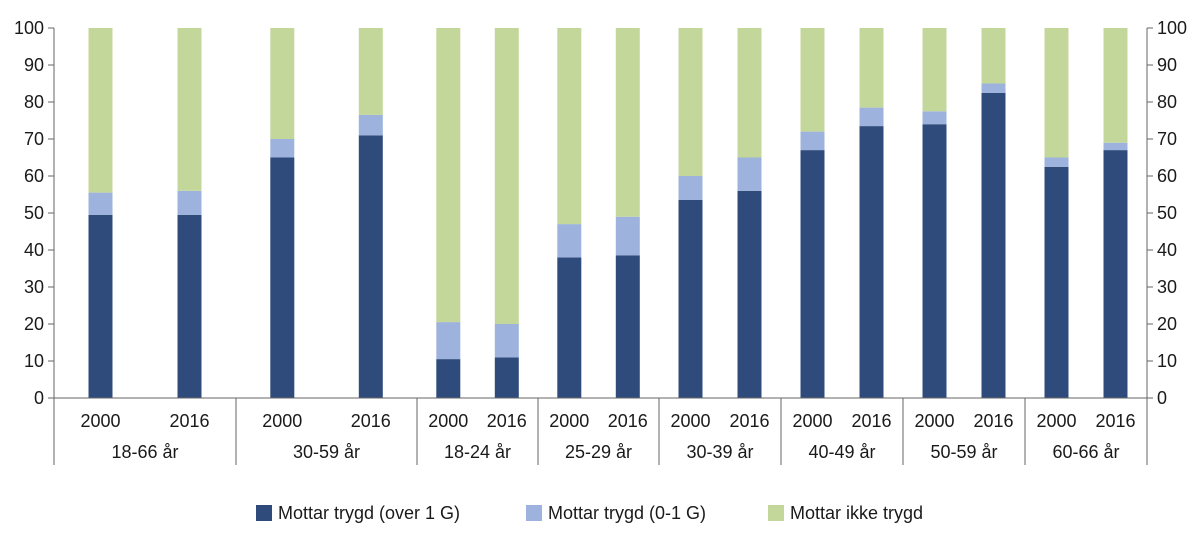  I want to click on y-tick-label-left-9: 90, so click(34, 65).